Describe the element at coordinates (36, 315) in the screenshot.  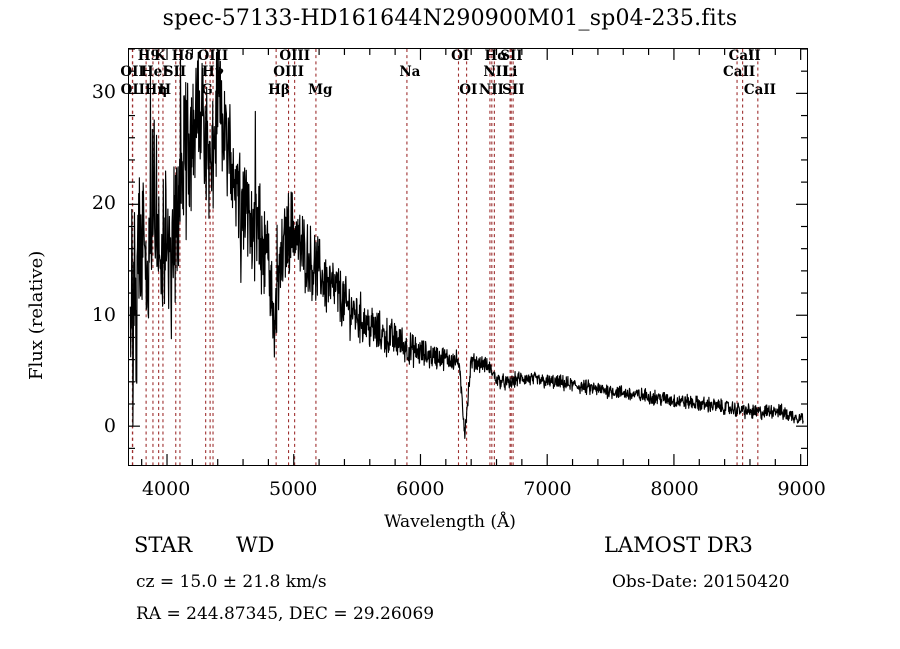
I see `y-axis-label: Flux (relative)` at that location.